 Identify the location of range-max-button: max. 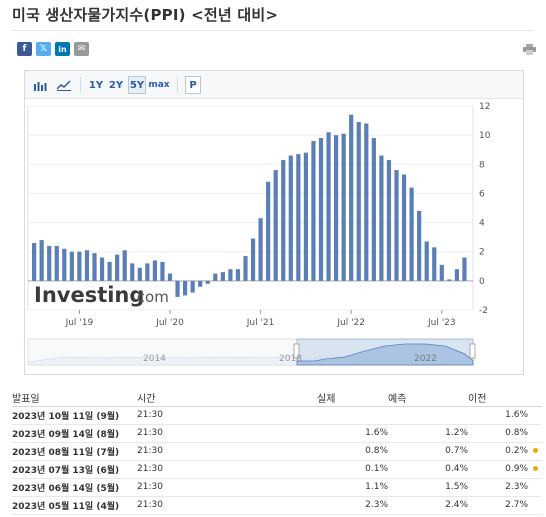
(159, 85).